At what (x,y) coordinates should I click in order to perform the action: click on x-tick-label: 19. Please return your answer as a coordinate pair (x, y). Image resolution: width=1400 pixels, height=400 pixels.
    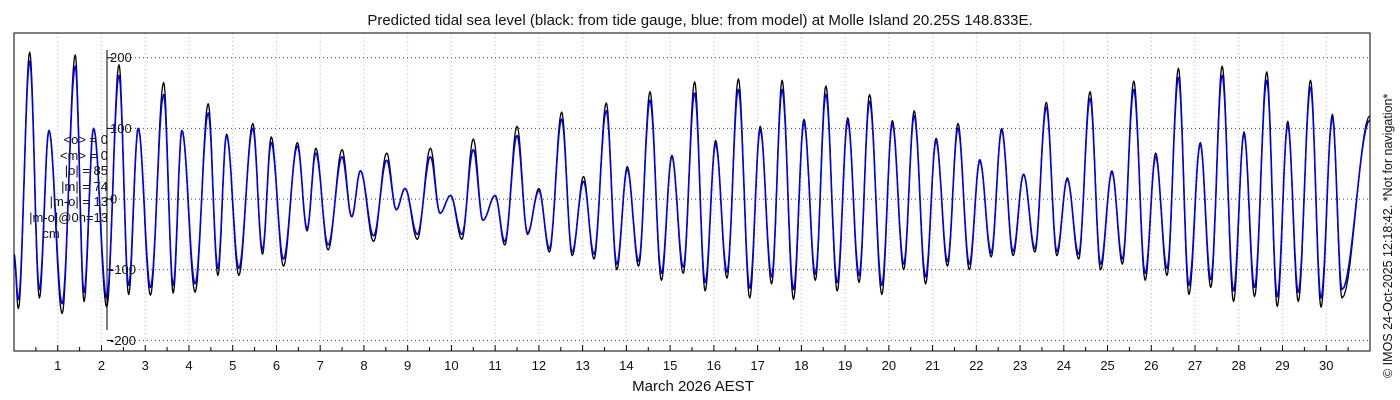
    Looking at the image, I should click on (845, 365).